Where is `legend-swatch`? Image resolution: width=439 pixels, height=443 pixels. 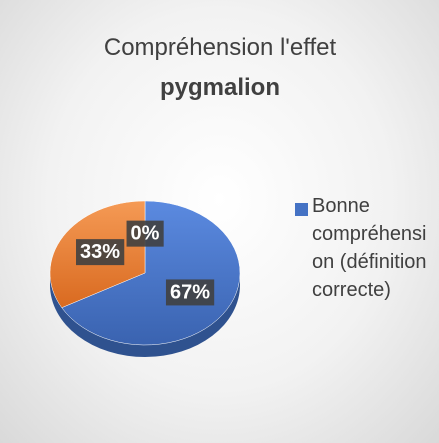
legend-swatch is located at coordinates (301, 209).